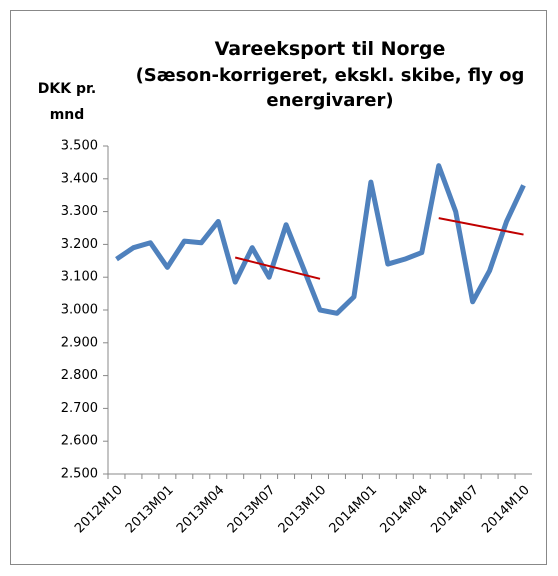 The width and height of the screenshot is (558, 576). Describe the element at coordinates (67, 102) in the screenshot. I see `y-axis-label: DKK pr. mnd` at that location.